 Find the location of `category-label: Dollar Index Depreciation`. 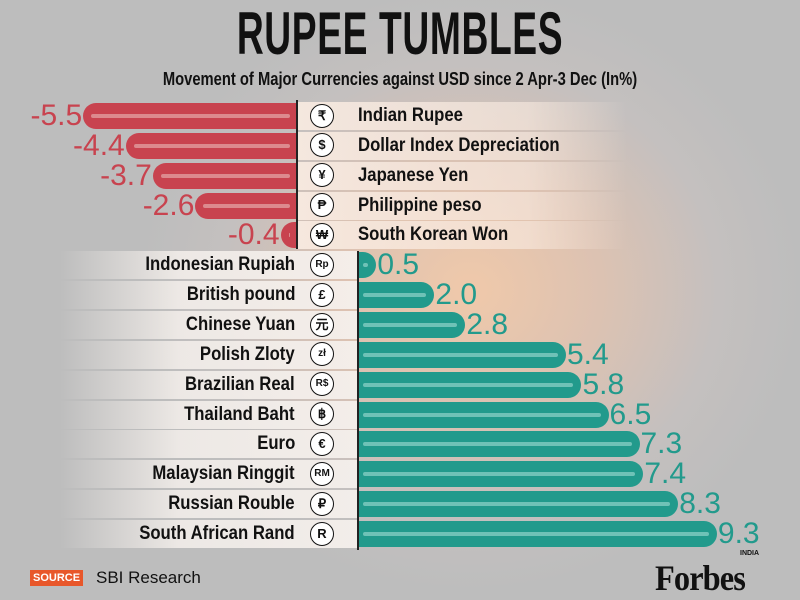

category-label: Dollar Index Depreciation is located at coordinates (459, 145).